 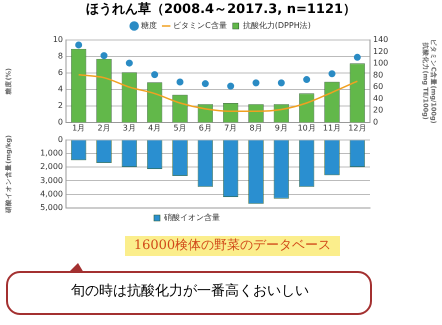 What do you see at coordinates (218, 93) in the screenshot?
I see `line-series` at bounding box center [218, 93].